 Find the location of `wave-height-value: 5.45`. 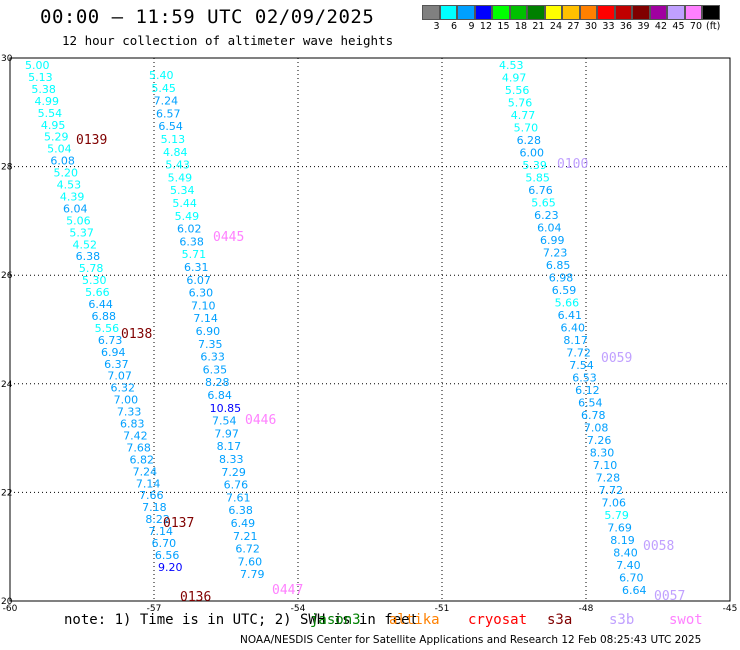

wave-height-value: 5.45 is located at coordinates (163, 88).